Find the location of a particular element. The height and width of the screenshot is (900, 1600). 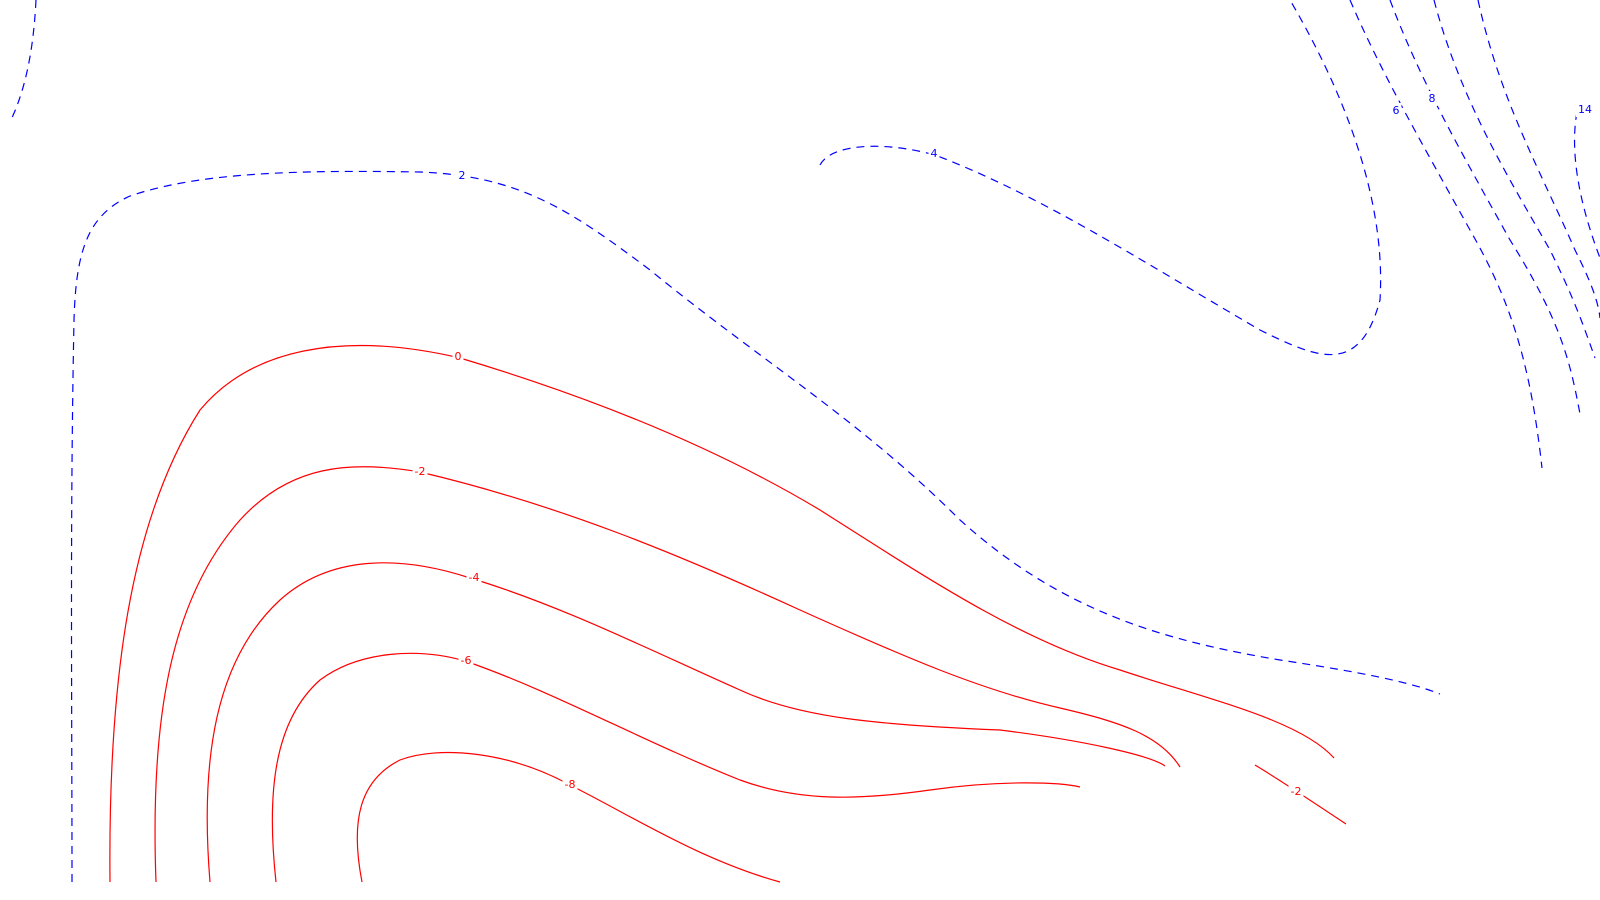

contour-label-neg4-10: -4 is located at coordinates (474, 577).